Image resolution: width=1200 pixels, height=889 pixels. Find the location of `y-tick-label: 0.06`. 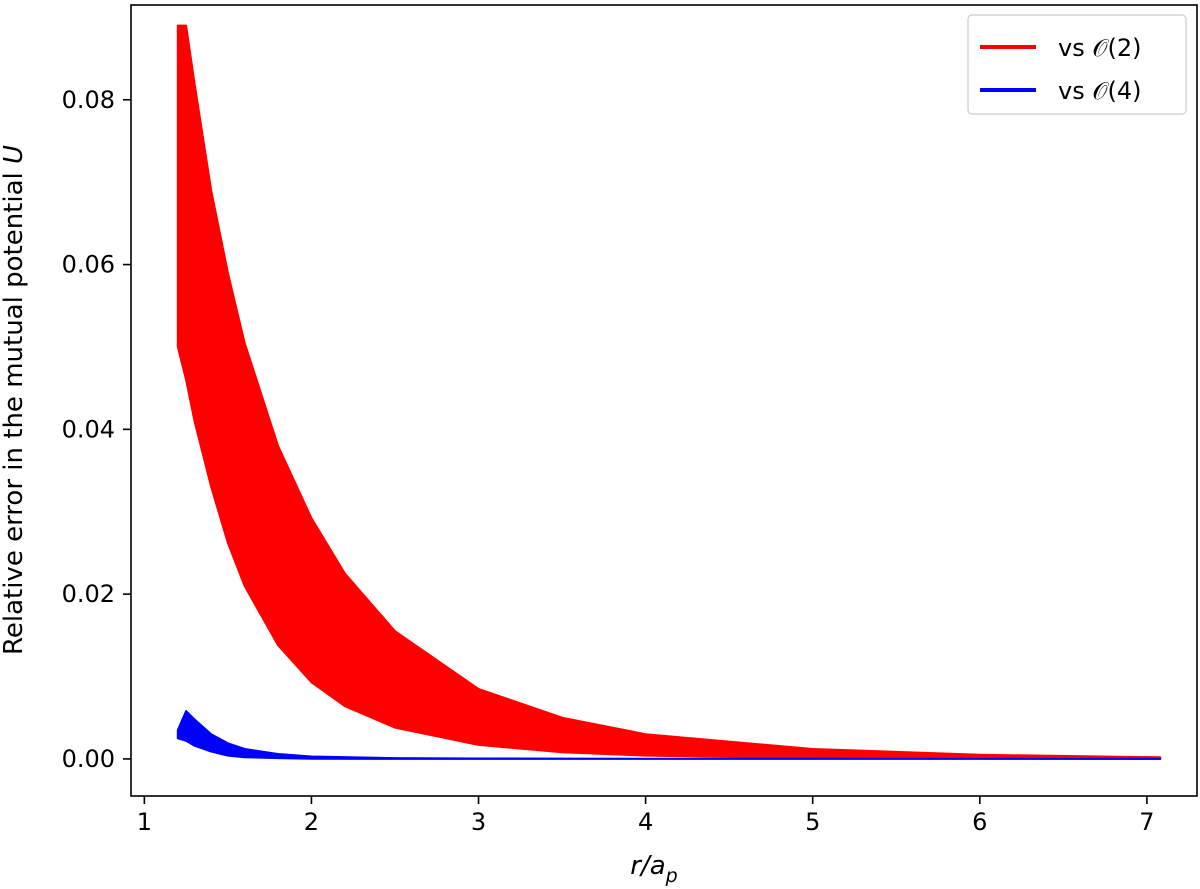

y-tick-label: 0.06 is located at coordinates (88, 265).